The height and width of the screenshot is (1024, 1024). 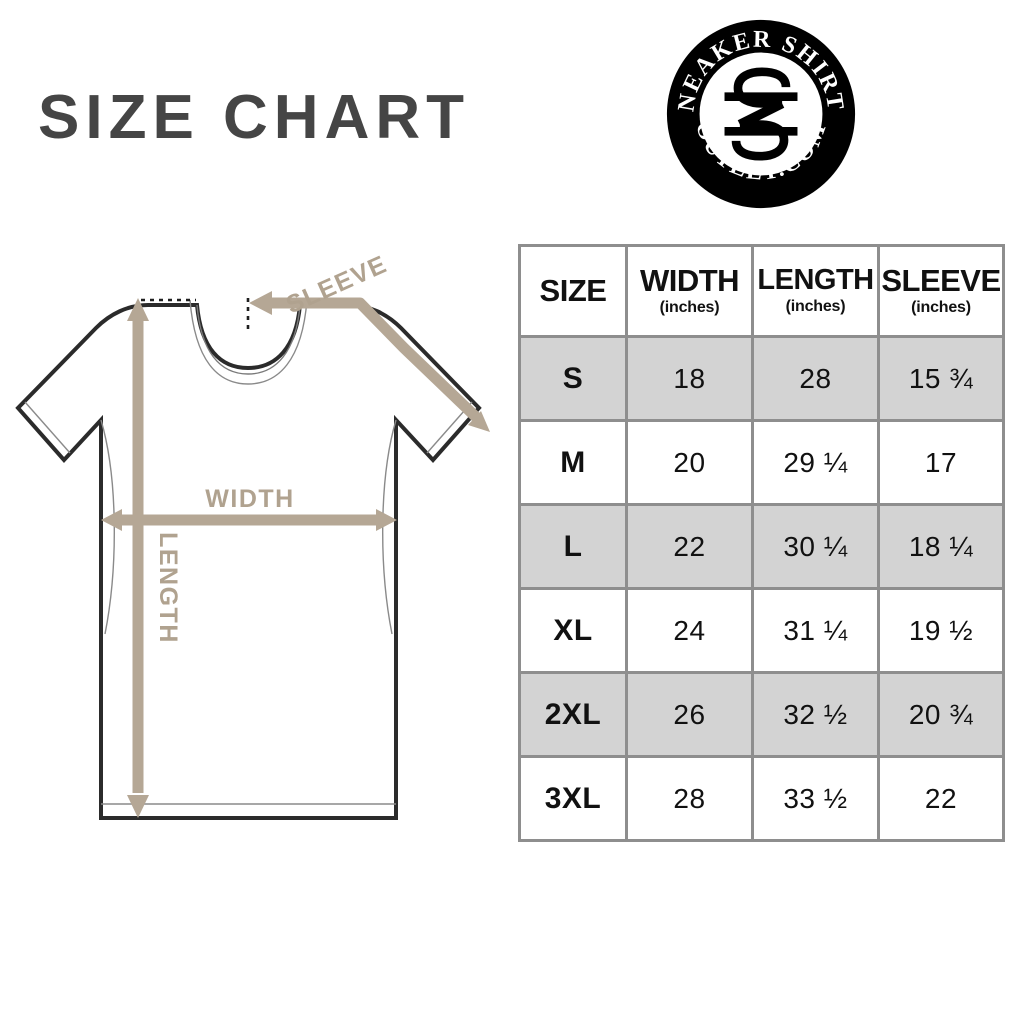 What do you see at coordinates (815, 546) in the screenshot?
I see `cell-length: 30 ¼` at bounding box center [815, 546].